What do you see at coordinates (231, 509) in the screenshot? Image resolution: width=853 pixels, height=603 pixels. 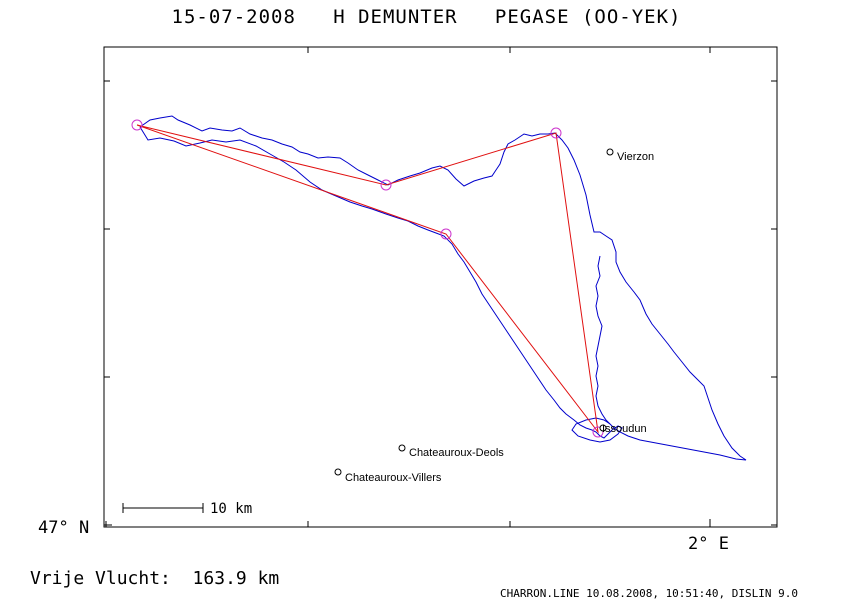 I see `scale-bar-label: 10 km` at bounding box center [231, 509].